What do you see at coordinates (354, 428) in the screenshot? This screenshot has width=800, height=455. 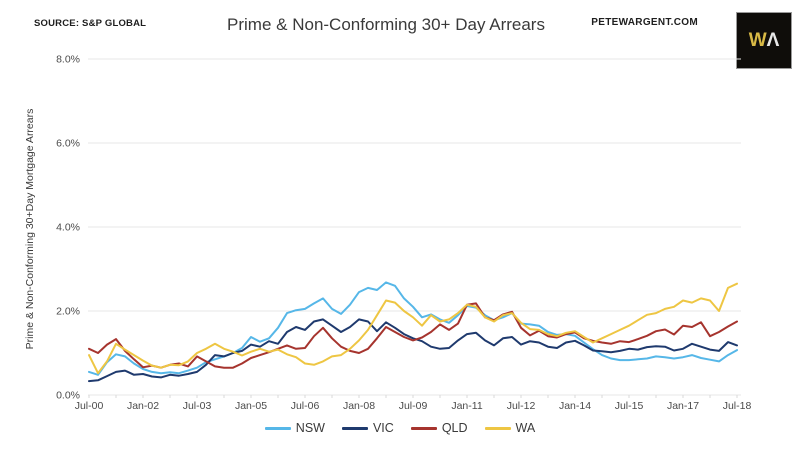 I see `legend-swatch-vic` at bounding box center [354, 428].